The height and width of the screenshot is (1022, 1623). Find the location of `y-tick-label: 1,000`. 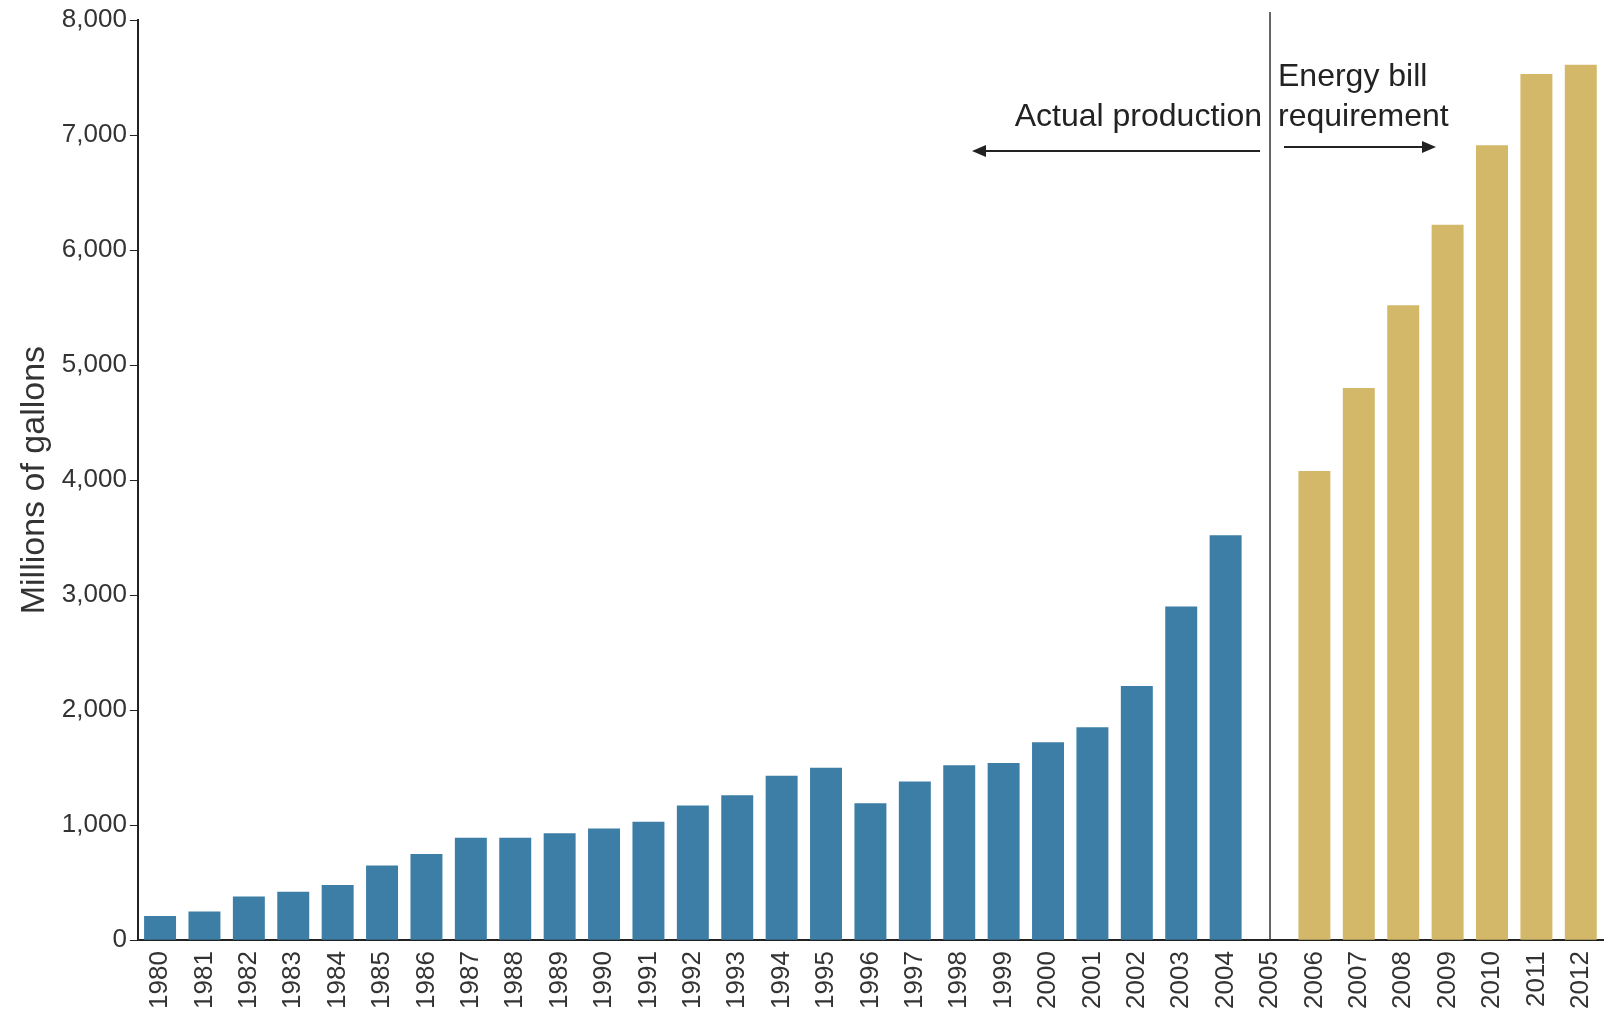

y-tick-label: 1,000 is located at coordinates (94, 823).